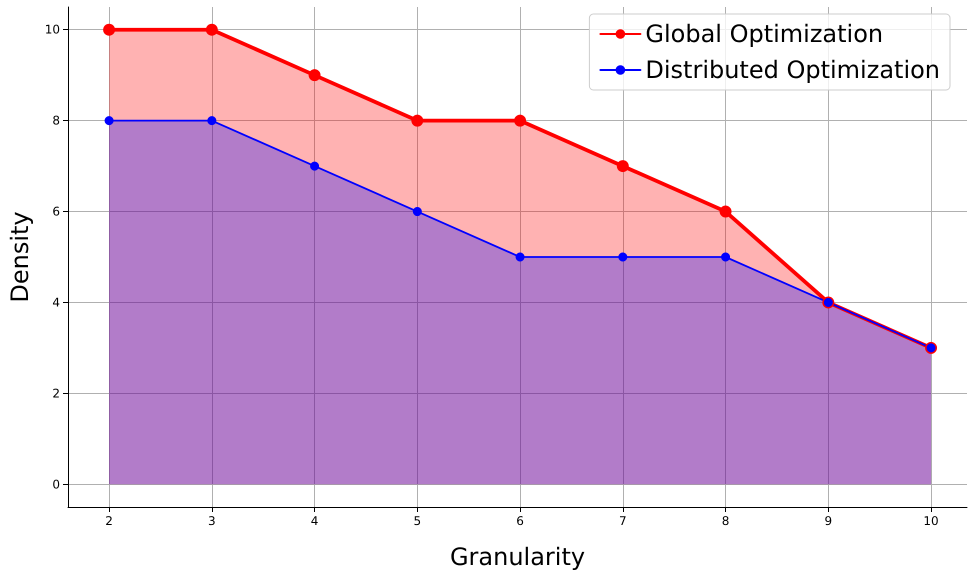  What do you see at coordinates (56, 121) in the screenshot?
I see `y-tick-label: 8` at bounding box center [56, 121].